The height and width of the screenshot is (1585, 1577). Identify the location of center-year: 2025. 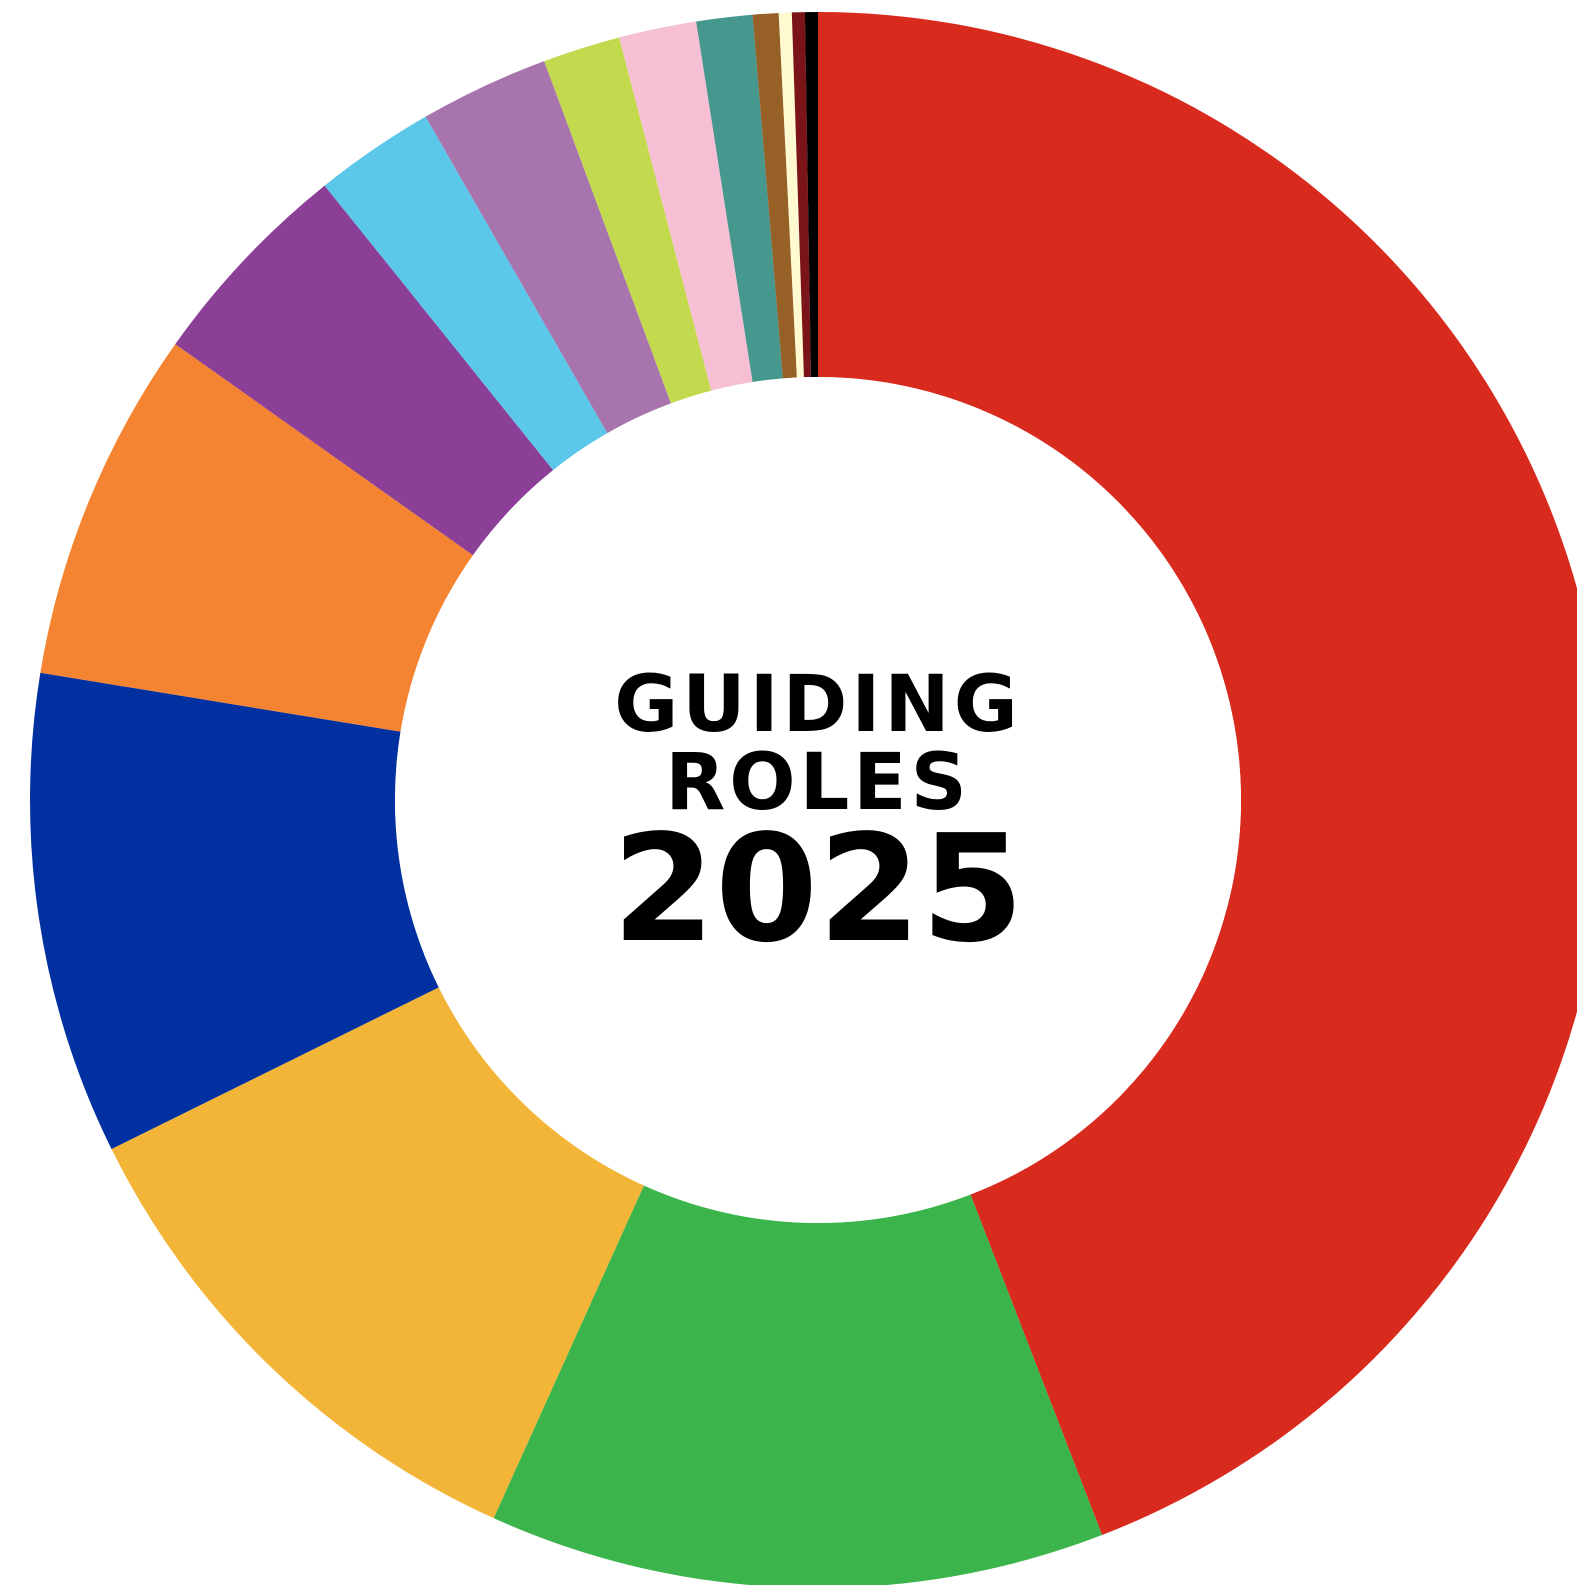
(818, 889).